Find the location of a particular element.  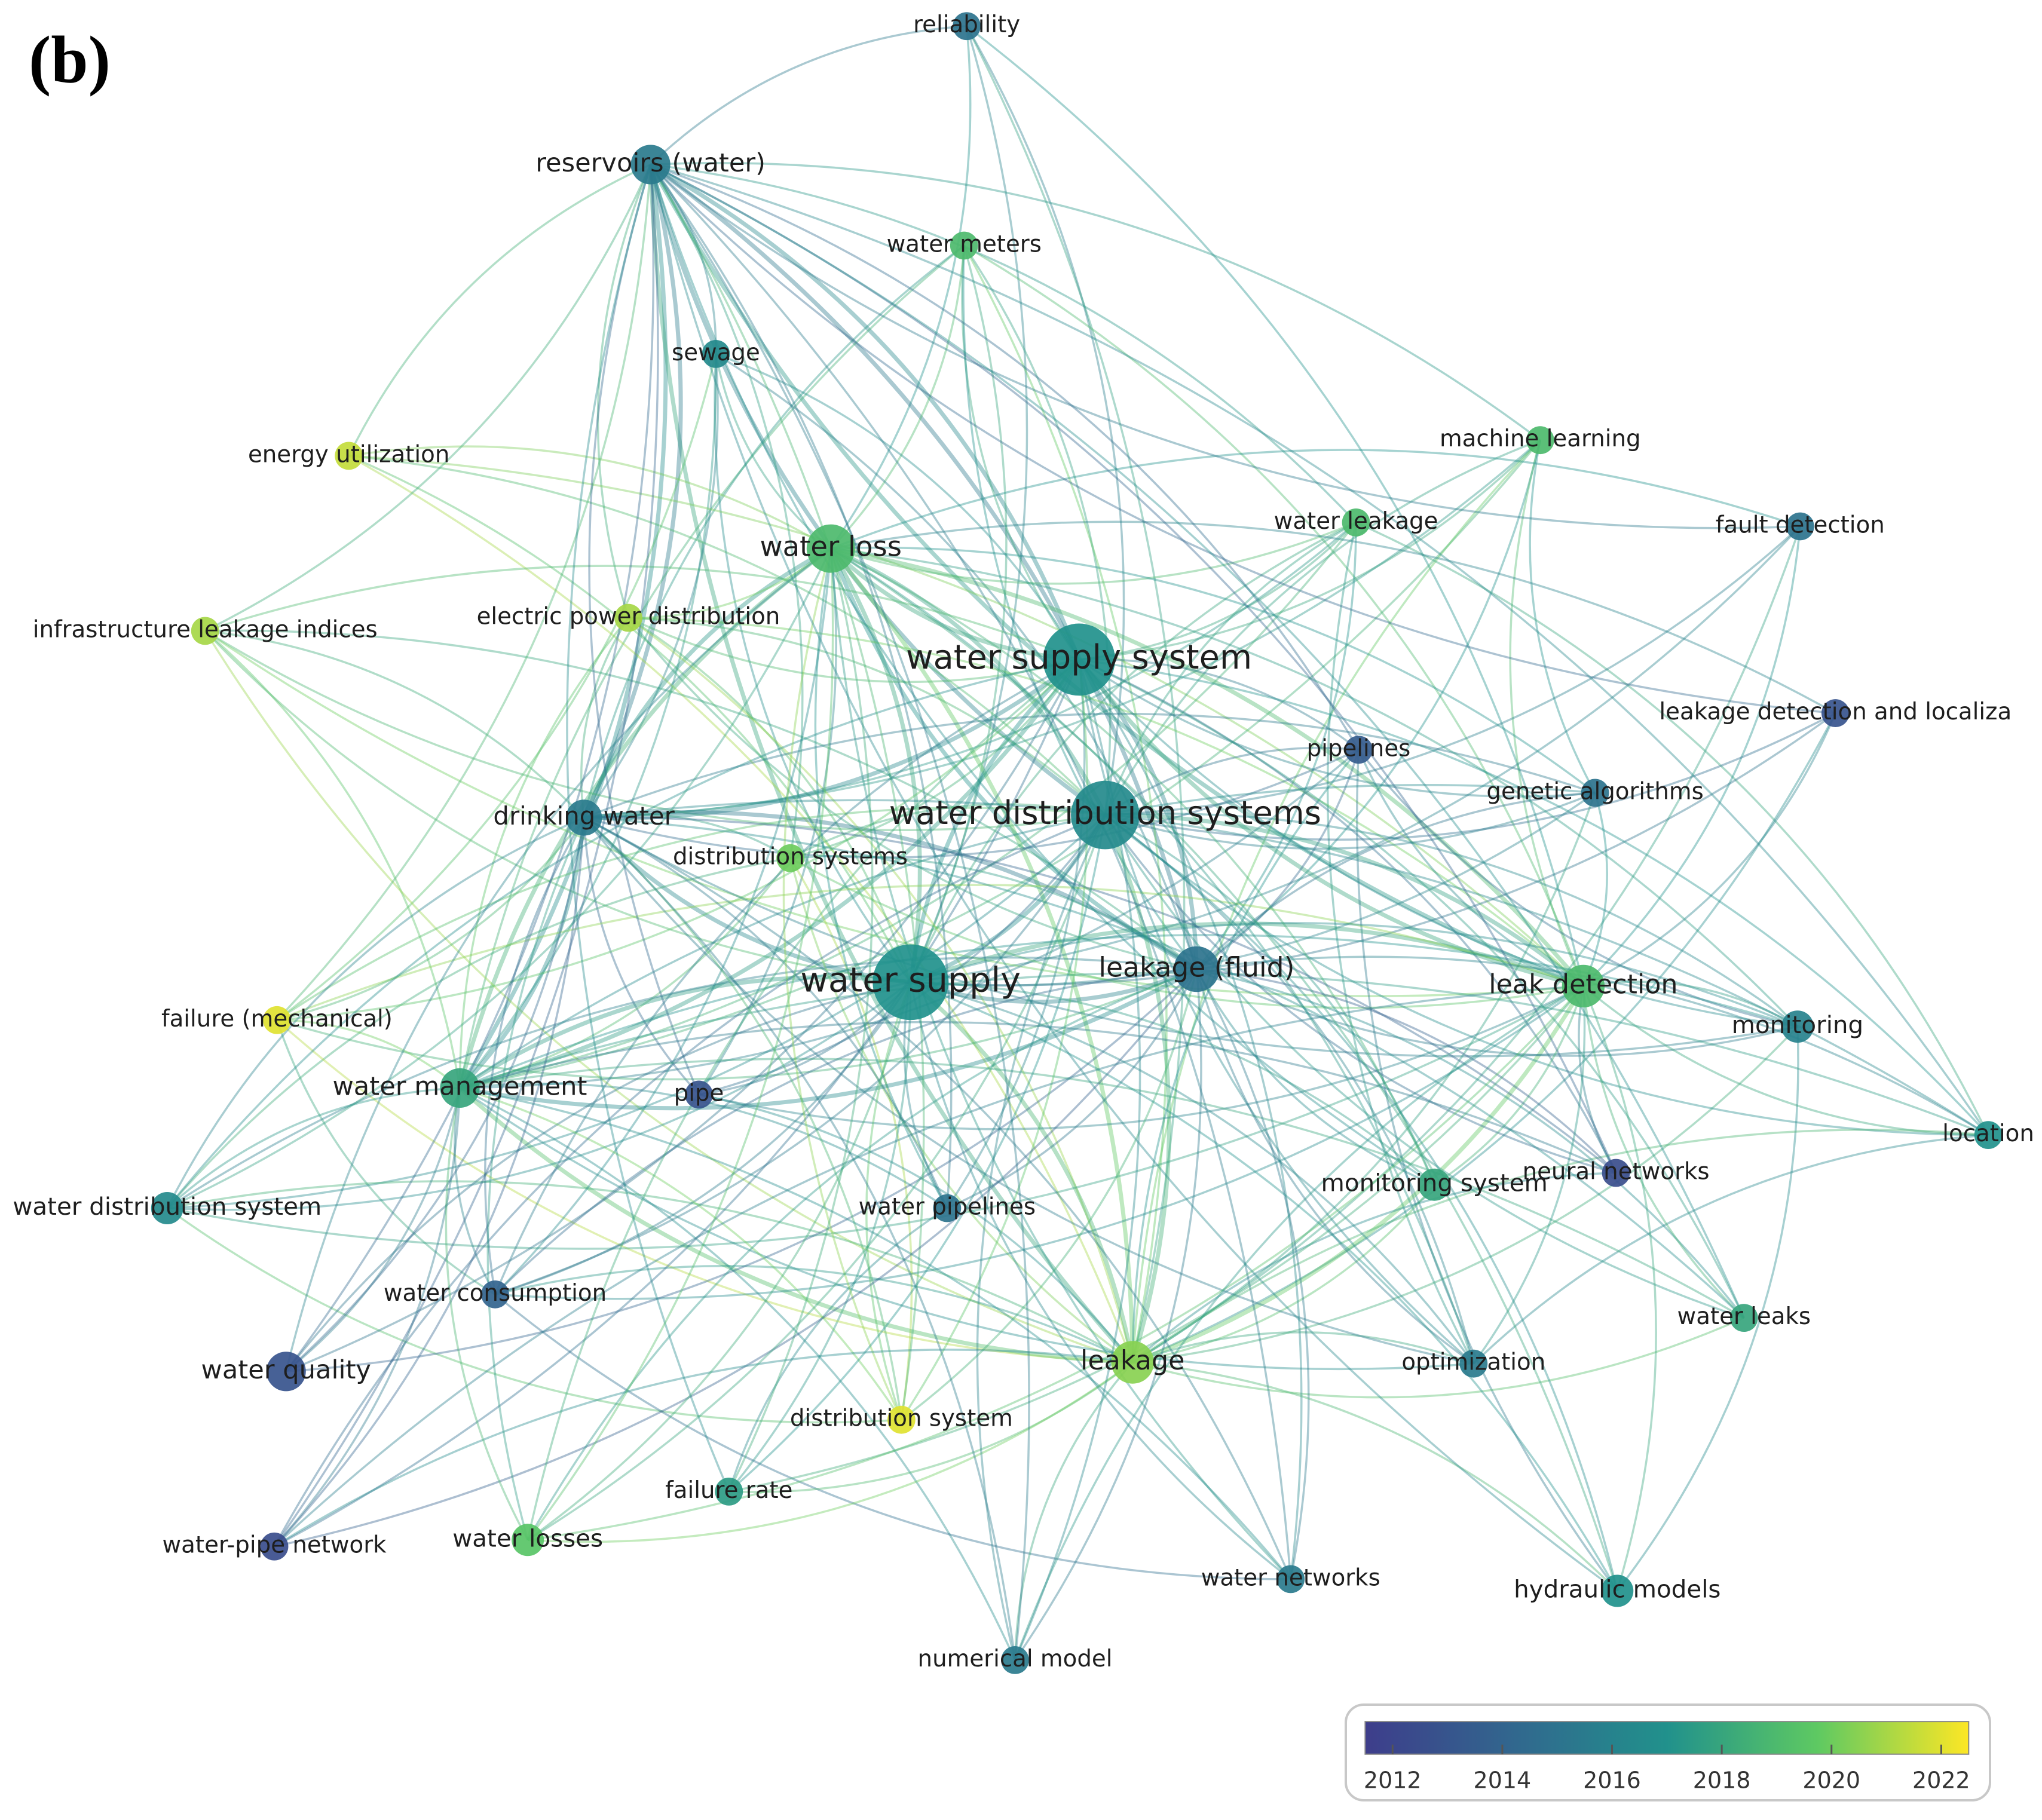

node-label: genetic algorithms is located at coordinates (1595, 791).